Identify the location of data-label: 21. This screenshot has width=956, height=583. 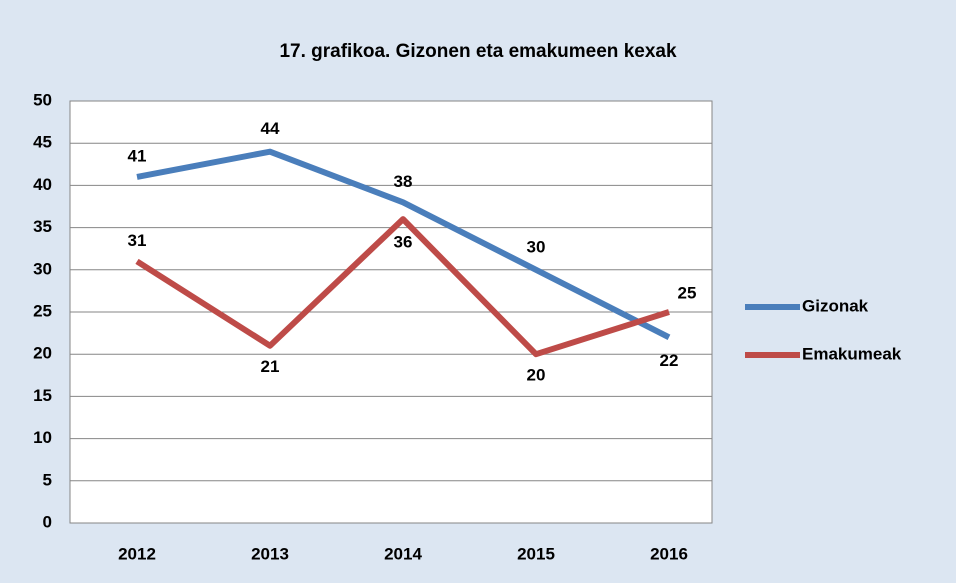
(270, 366).